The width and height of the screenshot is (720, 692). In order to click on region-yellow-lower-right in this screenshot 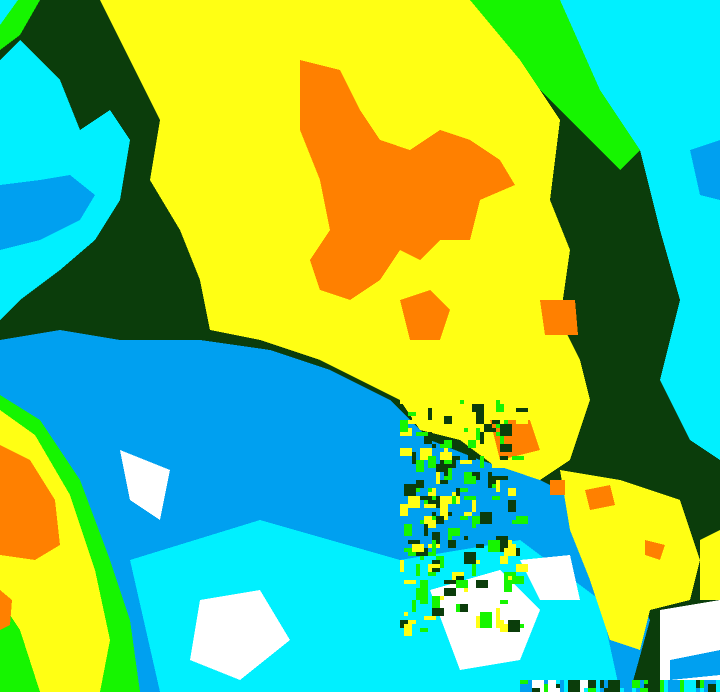, I will do `click(640, 560)`.